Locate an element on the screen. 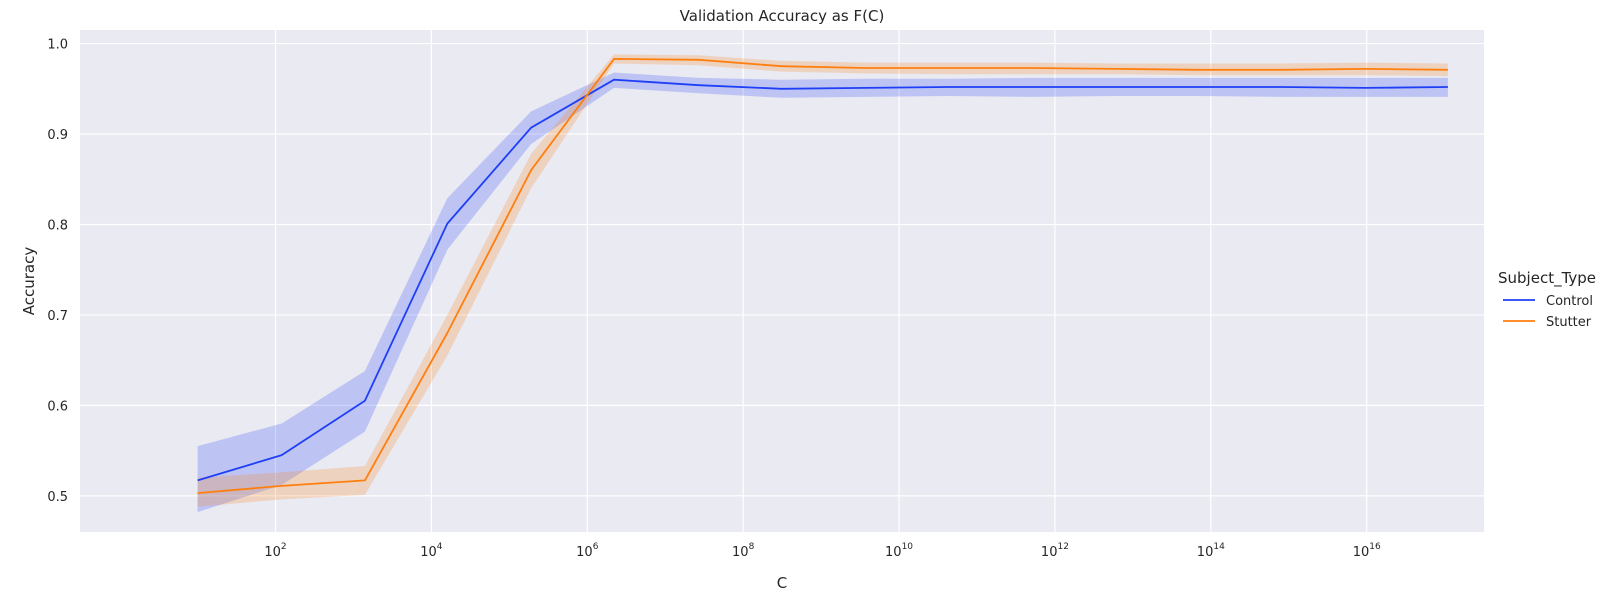 The height and width of the screenshot is (600, 1613). legend-title: Subject_Type is located at coordinates (1547, 278).